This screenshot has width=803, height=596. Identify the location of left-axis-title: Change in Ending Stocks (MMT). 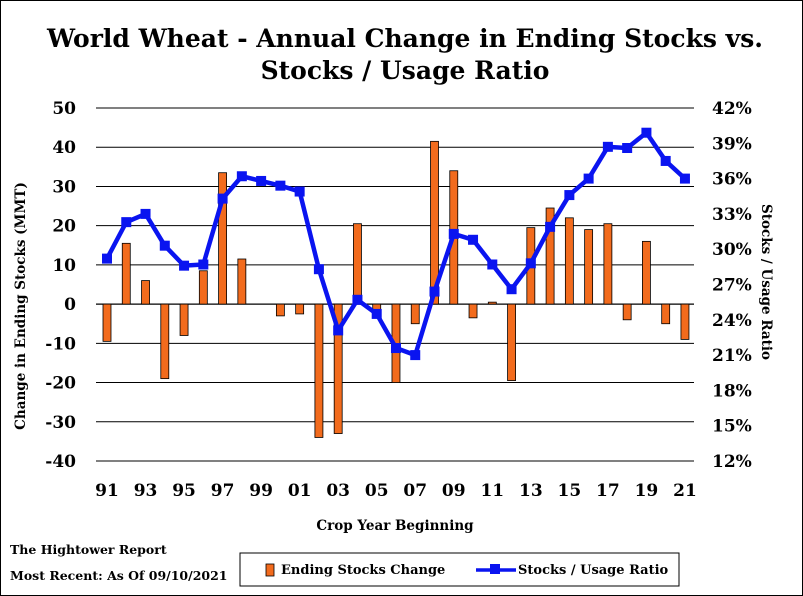
(21, 306).